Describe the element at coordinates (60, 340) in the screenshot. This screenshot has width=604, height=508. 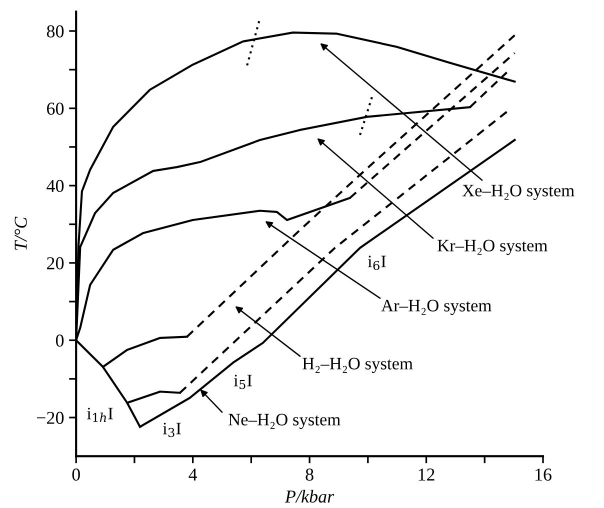
I see `y-tick-label: 0` at that location.